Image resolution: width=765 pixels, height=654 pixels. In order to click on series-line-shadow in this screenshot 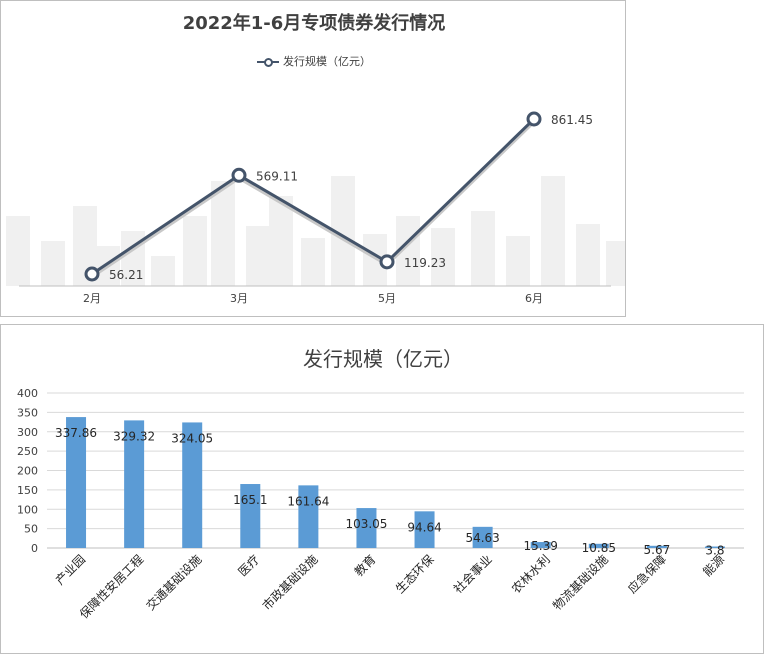, I will do `click(313, 199)`.